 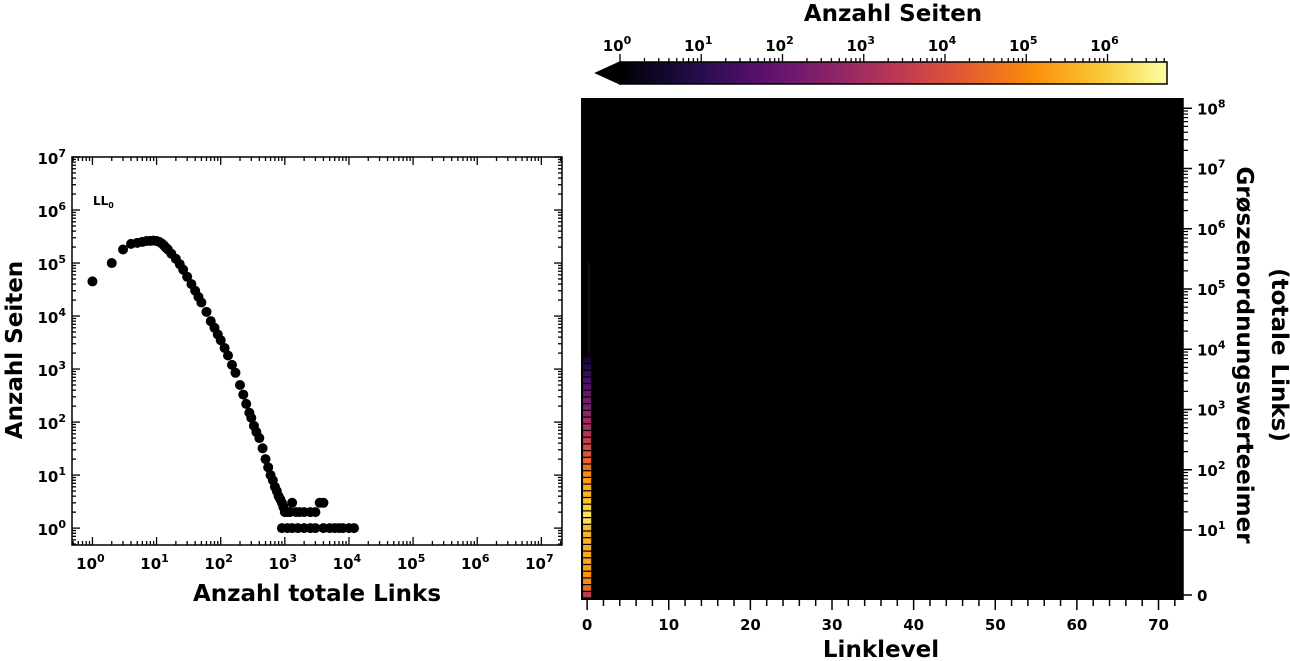 What do you see at coordinates (1202, 596) in the screenshot?
I see `tick-base: 0` at bounding box center [1202, 596].